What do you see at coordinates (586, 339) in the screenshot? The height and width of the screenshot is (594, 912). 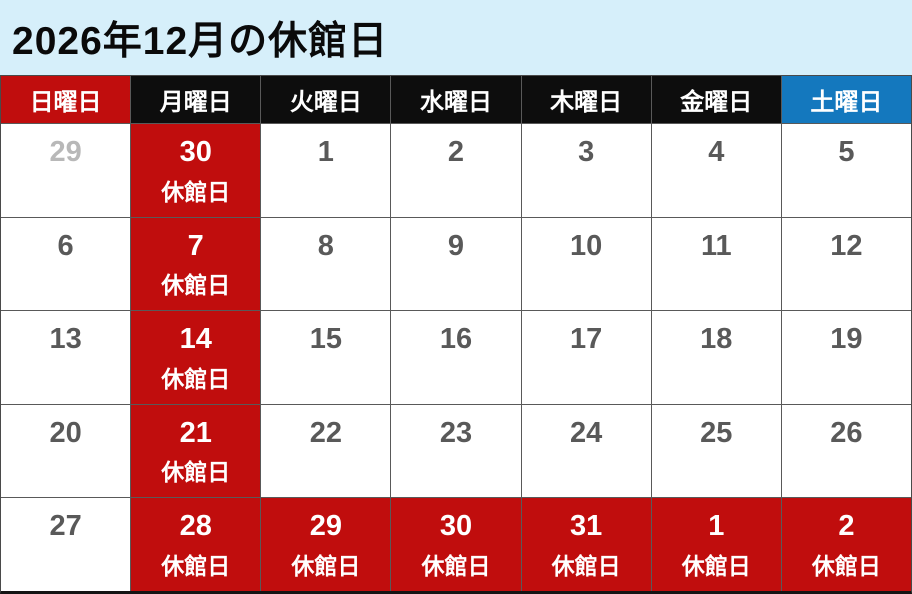 I see `day-number: 17` at bounding box center [586, 339].